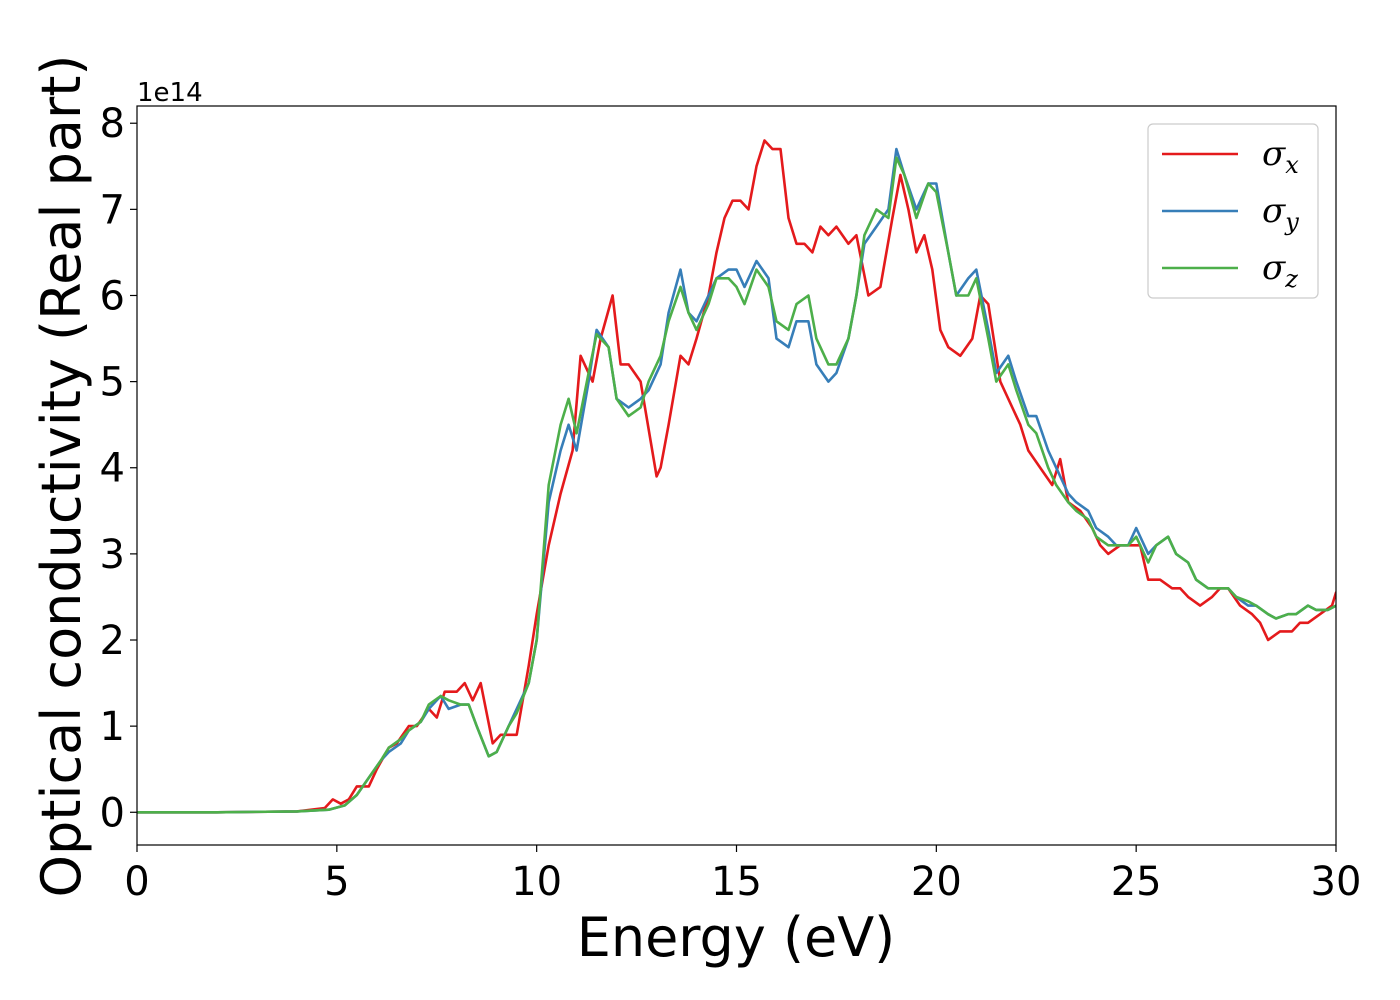 The height and width of the screenshot is (1000, 1400). What do you see at coordinates (136, 882) in the screenshot?
I see `x-tick-label: 0` at bounding box center [136, 882].